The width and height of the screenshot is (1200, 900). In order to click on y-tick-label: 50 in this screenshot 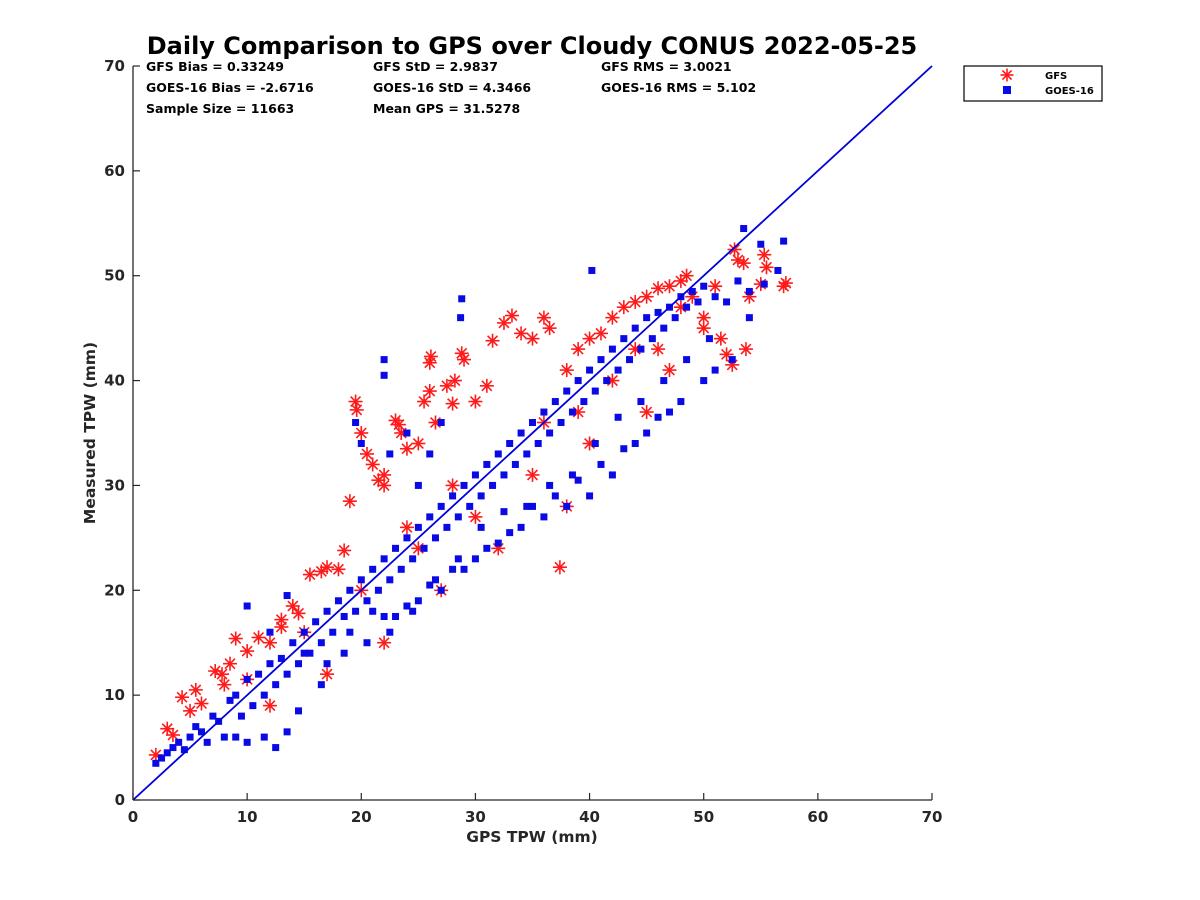, I will do `click(114, 276)`.